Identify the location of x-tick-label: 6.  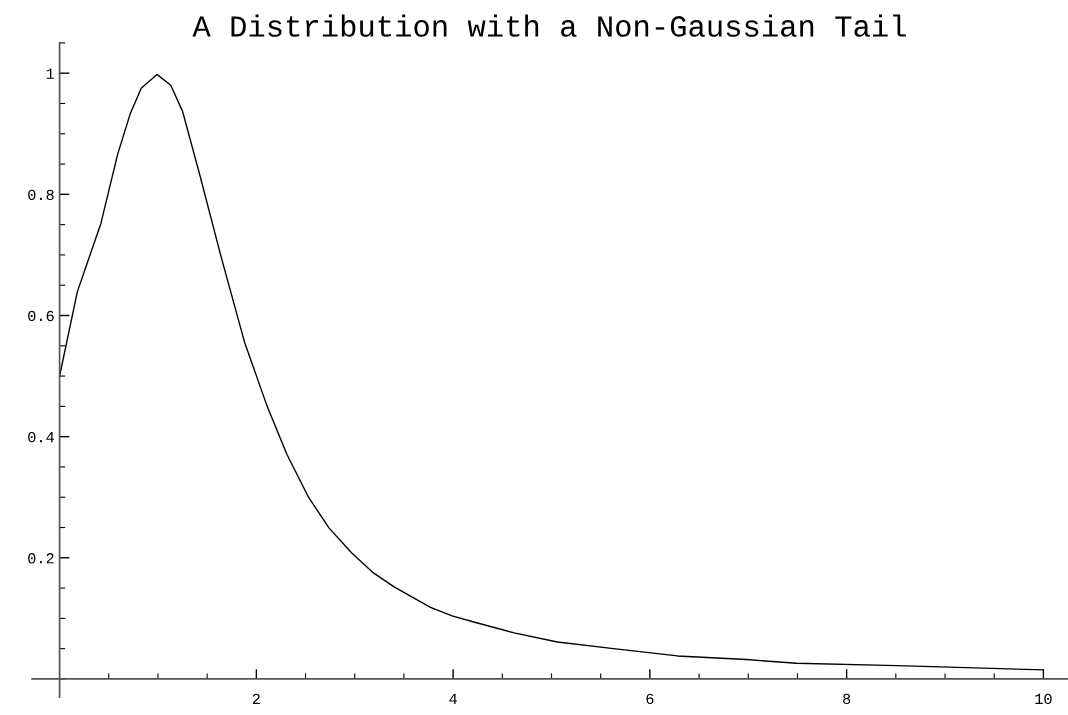
(650, 699).